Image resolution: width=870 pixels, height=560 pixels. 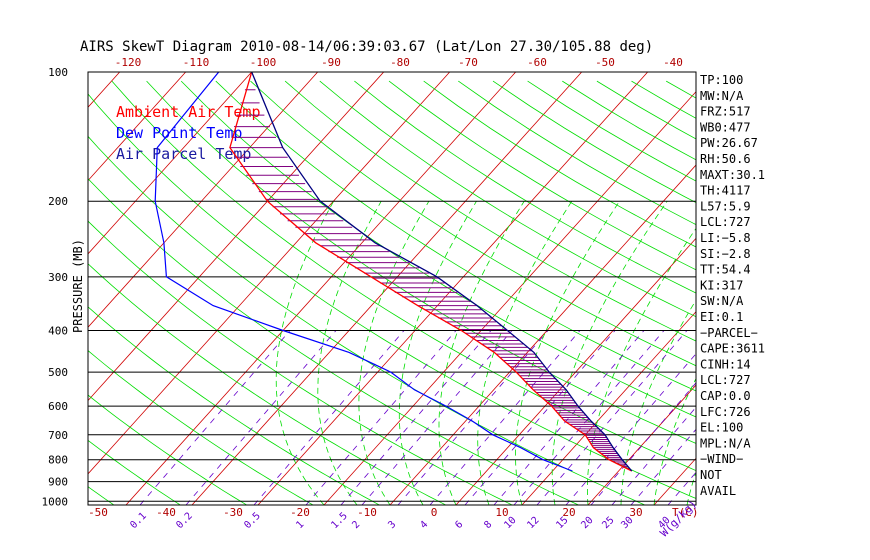 I want to click on pressure-tick-label: 600, so click(x=58, y=406).